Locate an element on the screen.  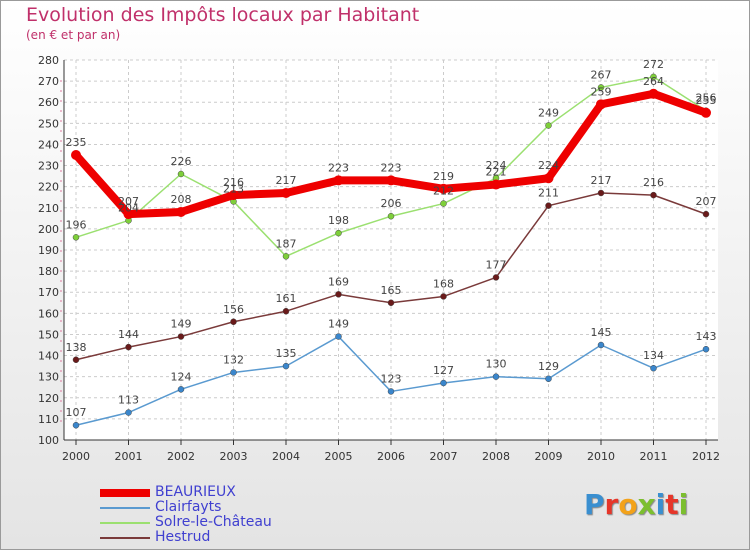
data-label-clairfayts: 127 is located at coordinates (443, 370).